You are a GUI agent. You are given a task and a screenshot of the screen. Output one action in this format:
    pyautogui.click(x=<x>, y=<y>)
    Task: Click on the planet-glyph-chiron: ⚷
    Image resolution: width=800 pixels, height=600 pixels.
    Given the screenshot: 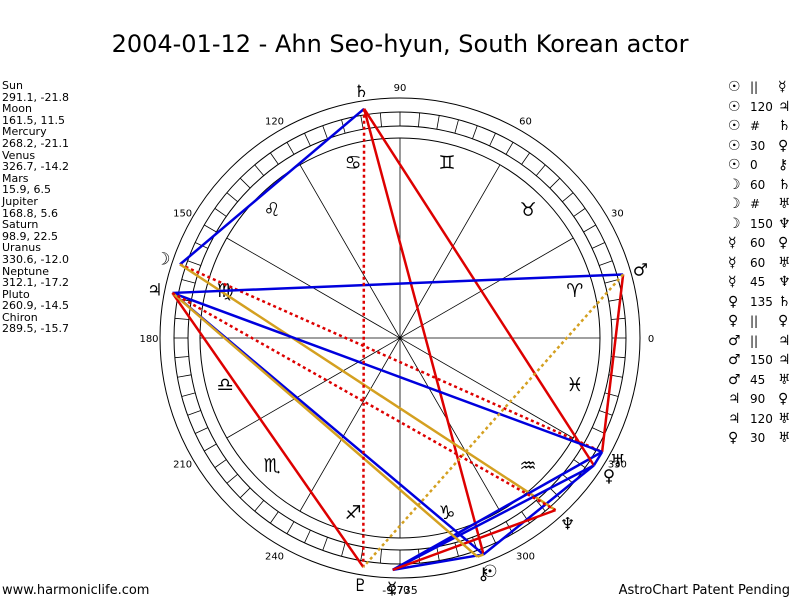 What is the action you would take?
    pyautogui.click(x=483, y=575)
    